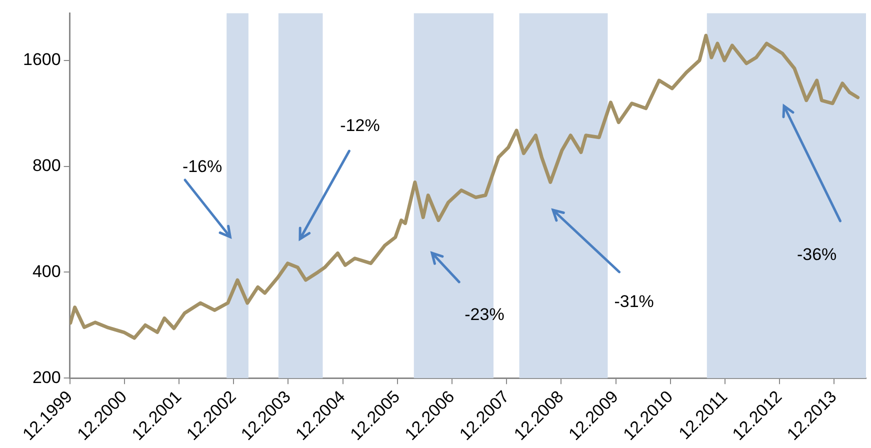 The height and width of the screenshot is (448, 871). Describe the element at coordinates (202, 166) in the screenshot. I see `annotation: -16%` at that location.